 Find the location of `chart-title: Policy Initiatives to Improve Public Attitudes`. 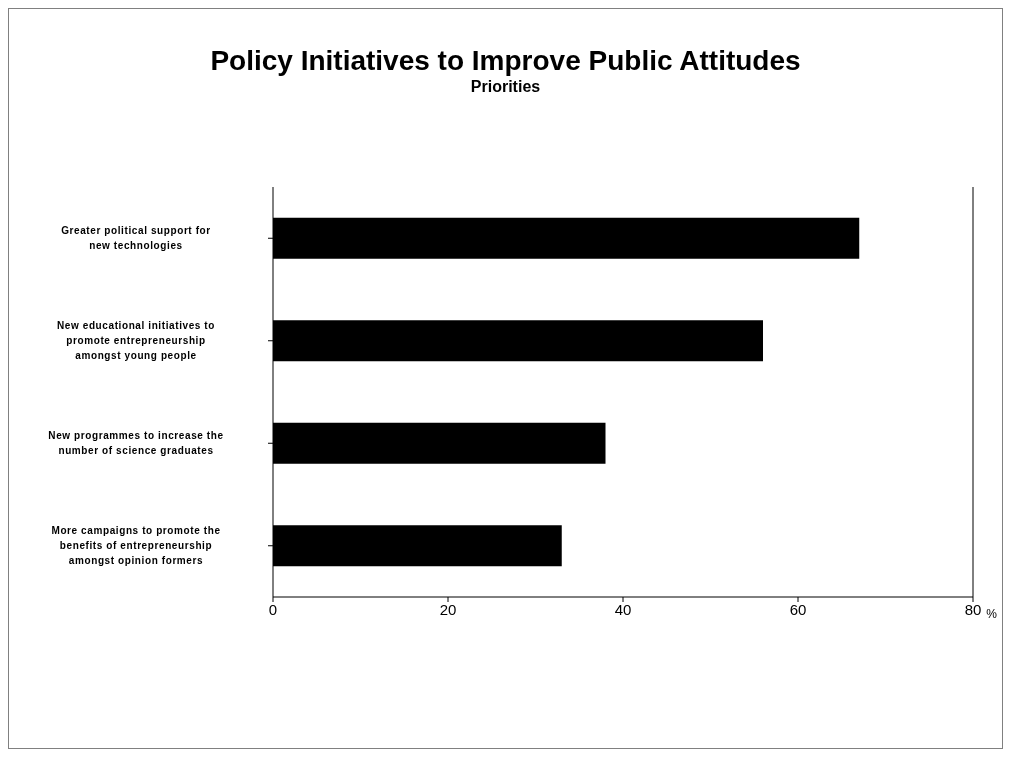

chart-title: Policy Initiatives to Improve Public Attitudes is located at coordinates (505, 61).